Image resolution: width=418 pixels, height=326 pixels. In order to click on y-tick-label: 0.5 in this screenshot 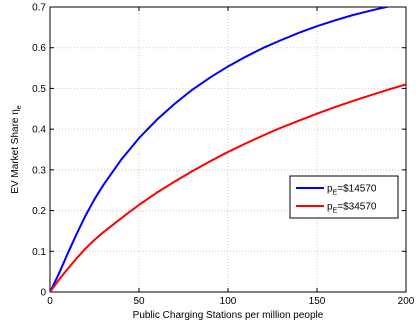, I will do `click(39, 89)`.